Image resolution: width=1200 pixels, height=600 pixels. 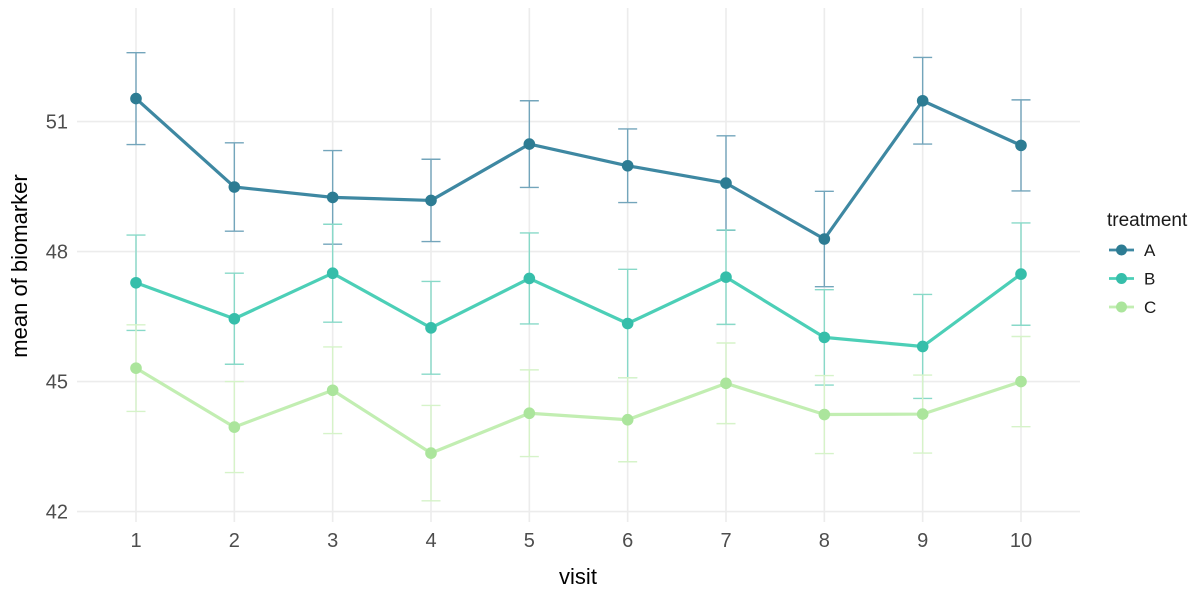 What do you see at coordinates (57, 253) in the screenshot?
I see `y-tick-label-48: 48` at bounding box center [57, 253].